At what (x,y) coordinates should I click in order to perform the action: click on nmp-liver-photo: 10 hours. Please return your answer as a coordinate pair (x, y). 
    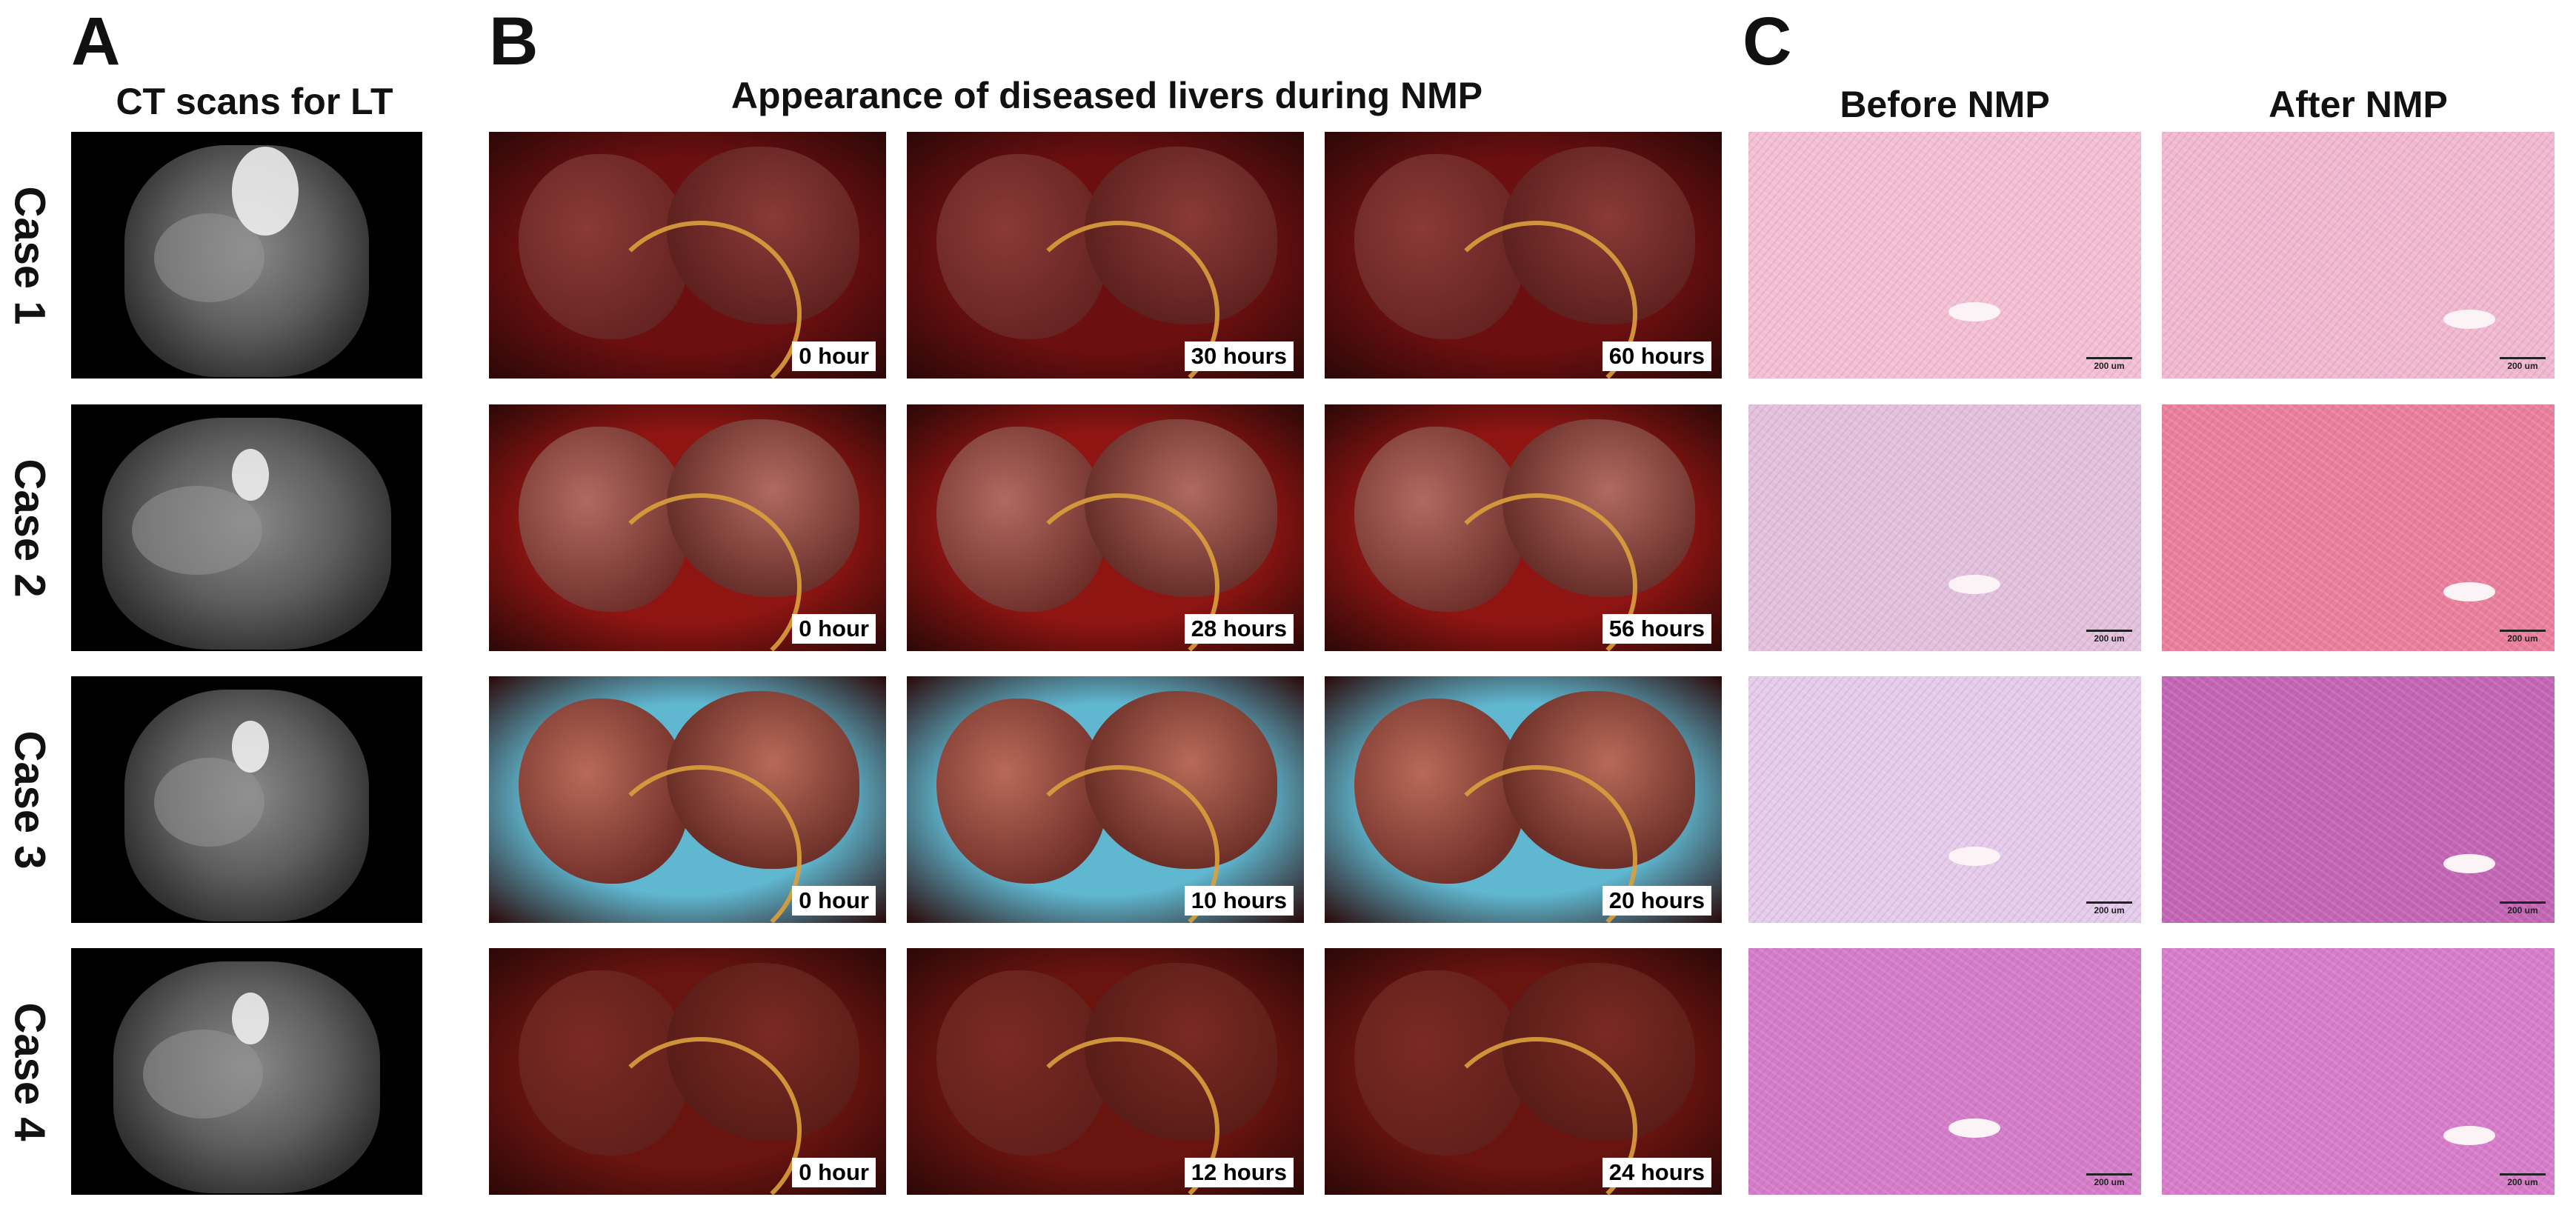
    Looking at the image, I should click on (1105, 799).